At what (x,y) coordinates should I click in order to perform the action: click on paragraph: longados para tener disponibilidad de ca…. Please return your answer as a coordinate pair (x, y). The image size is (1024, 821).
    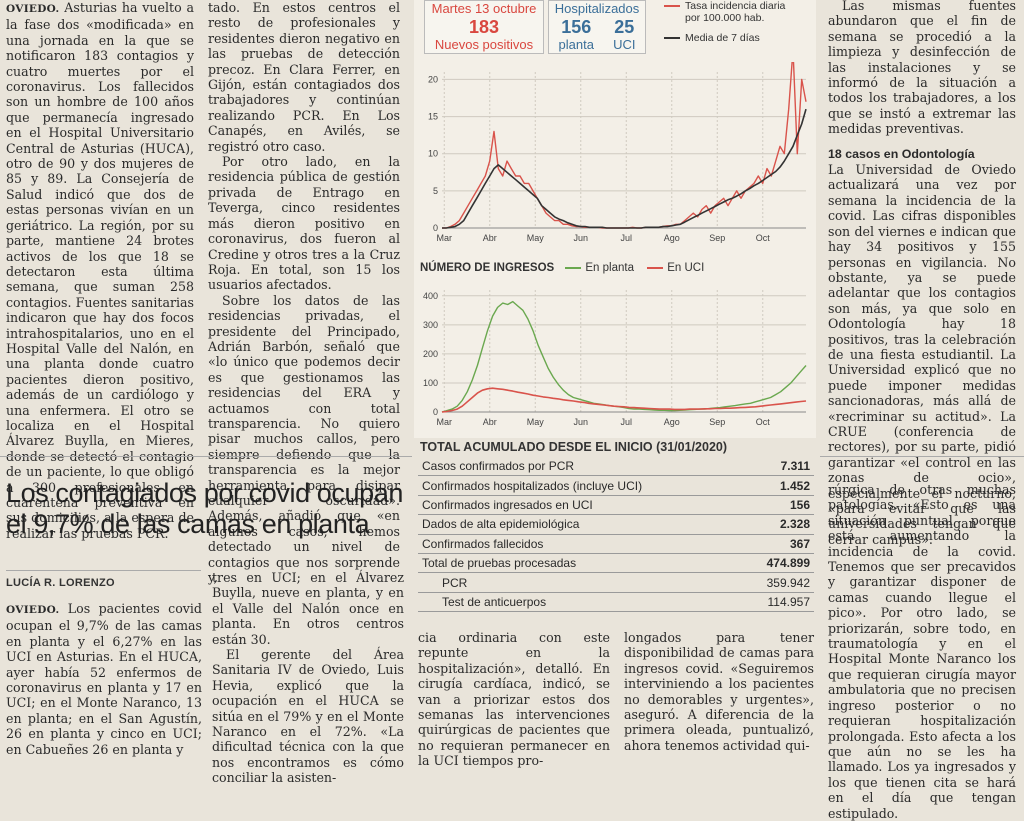
    Looking at the image, I should click on (719, 691).